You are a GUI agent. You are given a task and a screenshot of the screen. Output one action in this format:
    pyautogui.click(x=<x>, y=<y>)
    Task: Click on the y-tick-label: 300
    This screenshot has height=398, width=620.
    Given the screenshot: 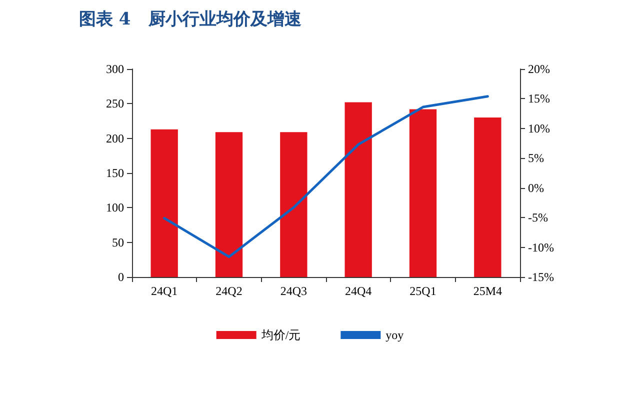 What is the action you would take?
    pyautogui.click(x=115, y=69)
    